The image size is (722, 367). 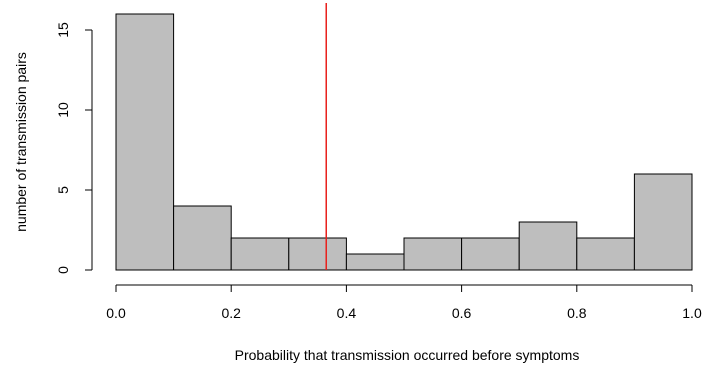 I want to click on y-tick-label-2: 10, so click(x=63, y=110).